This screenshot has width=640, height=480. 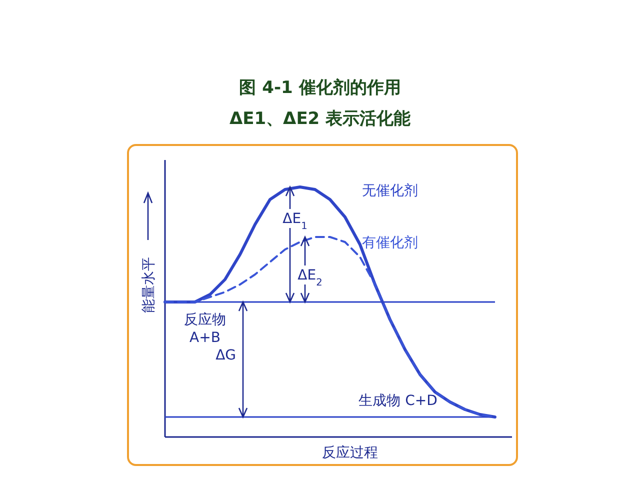 What do you see at coordinates (295, 221) in the screenshot?
I see `annotation: ΔE$_{1}$` at bounding box center [295, 221].